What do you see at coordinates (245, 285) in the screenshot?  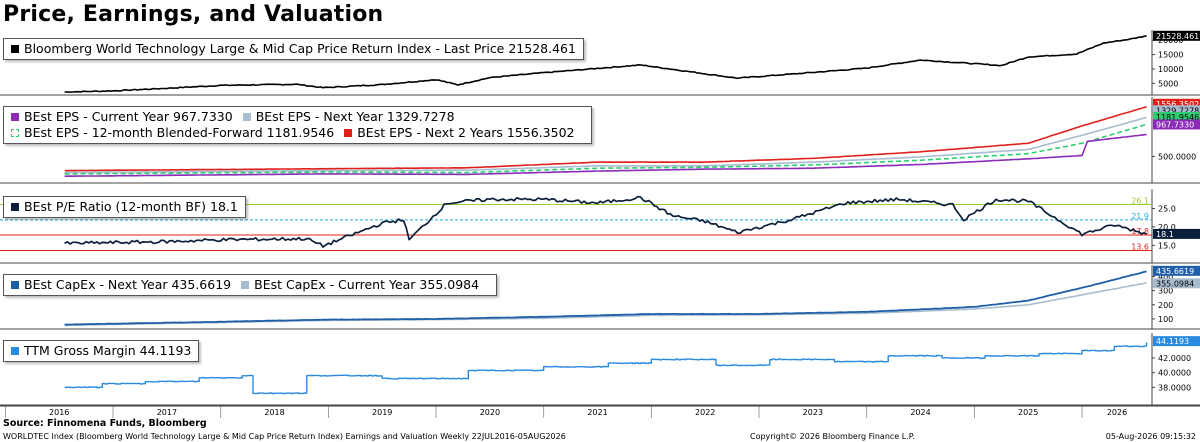 I see `legend-swatch-capex-cy` at bounding box center [245, 285].